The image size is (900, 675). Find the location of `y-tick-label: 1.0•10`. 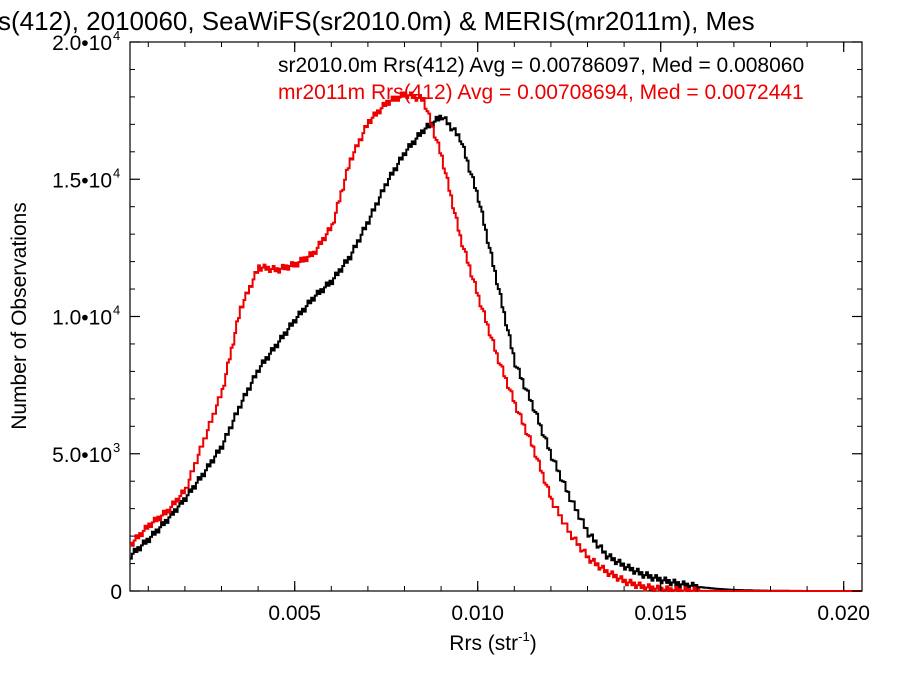

y-tick-label: 1.0•10 is located at coordinates (82, 318).